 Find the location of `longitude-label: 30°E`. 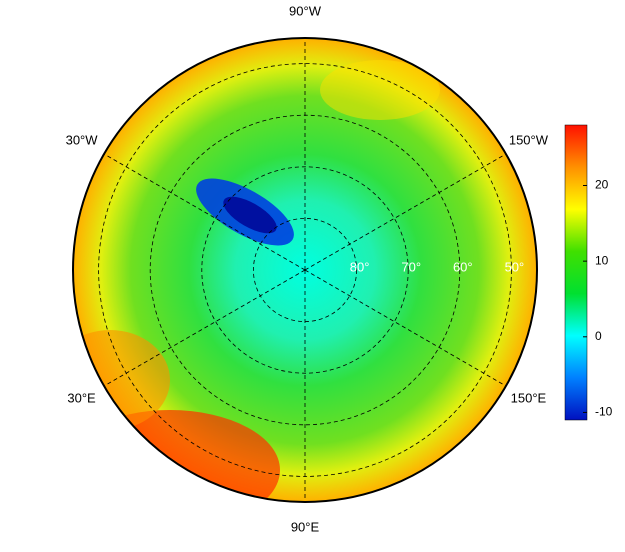

longitude-label: 30°E is located at coordinates (81, 397).